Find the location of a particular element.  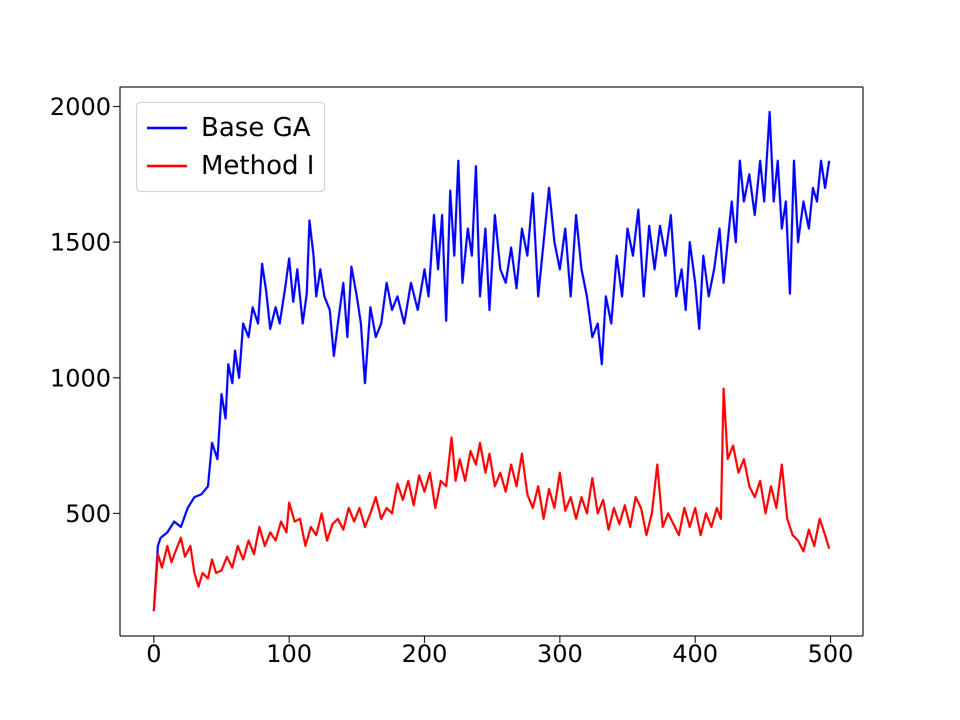

x-tick-label: 500 is located at coordinates (831, 654).